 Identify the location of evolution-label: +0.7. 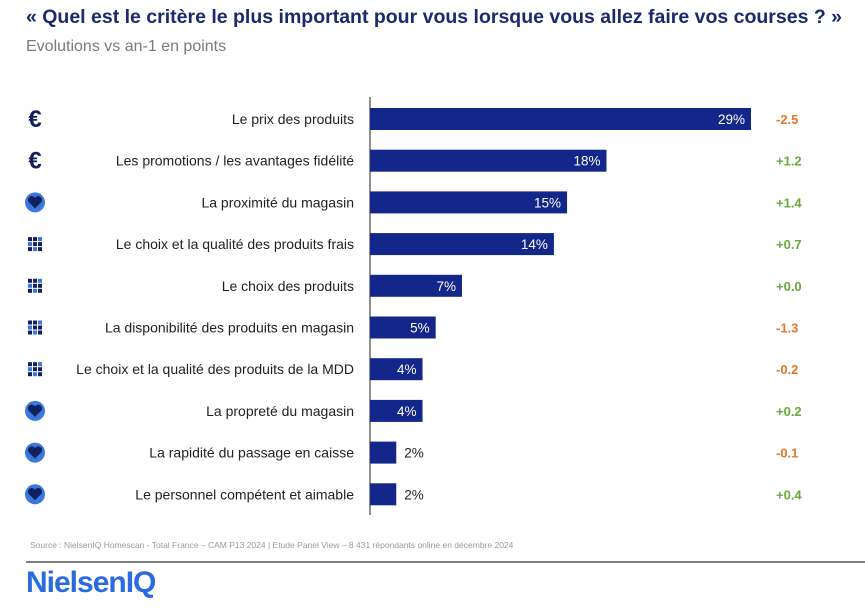
(789, 244).